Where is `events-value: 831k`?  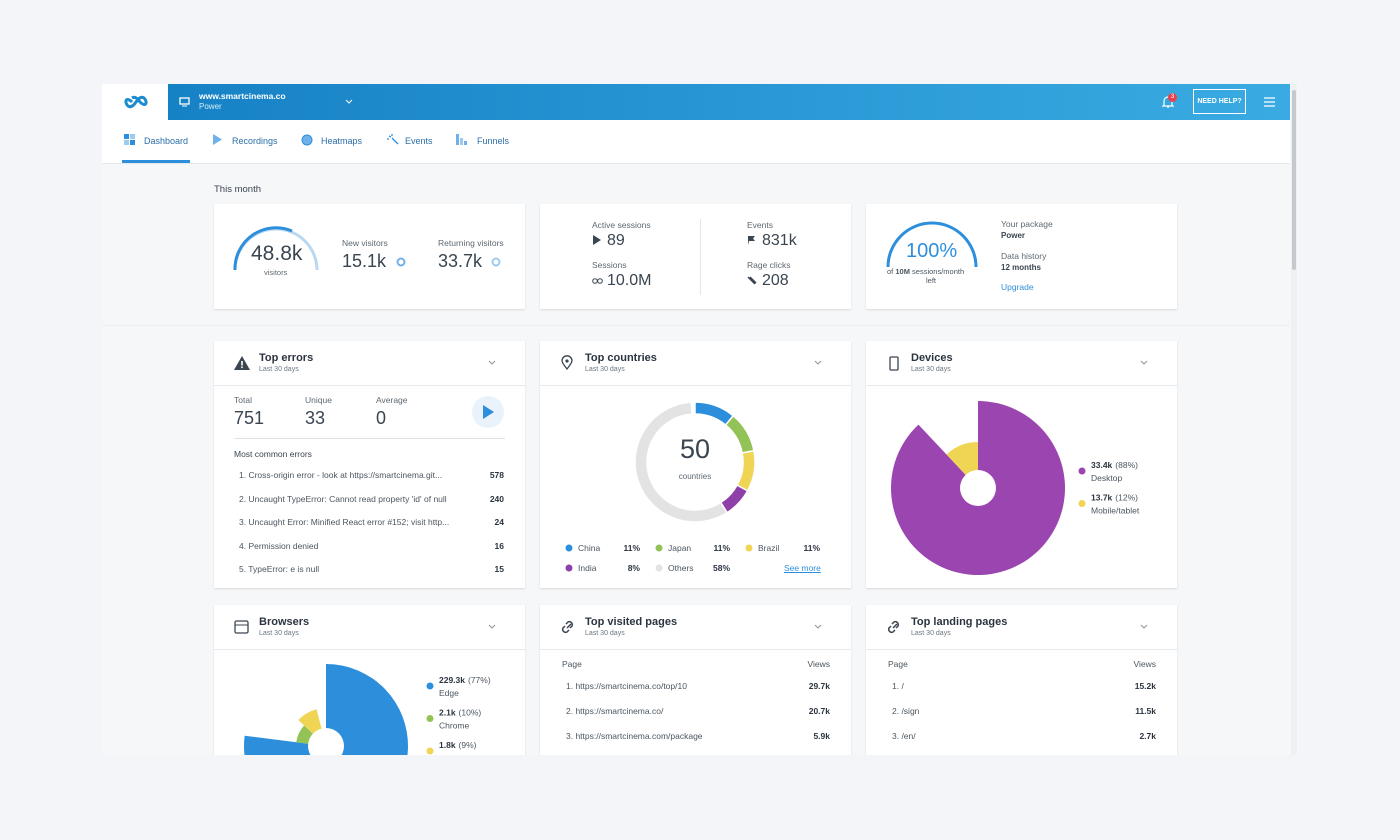
events-value: 831k is located at coordinates (779, 240).